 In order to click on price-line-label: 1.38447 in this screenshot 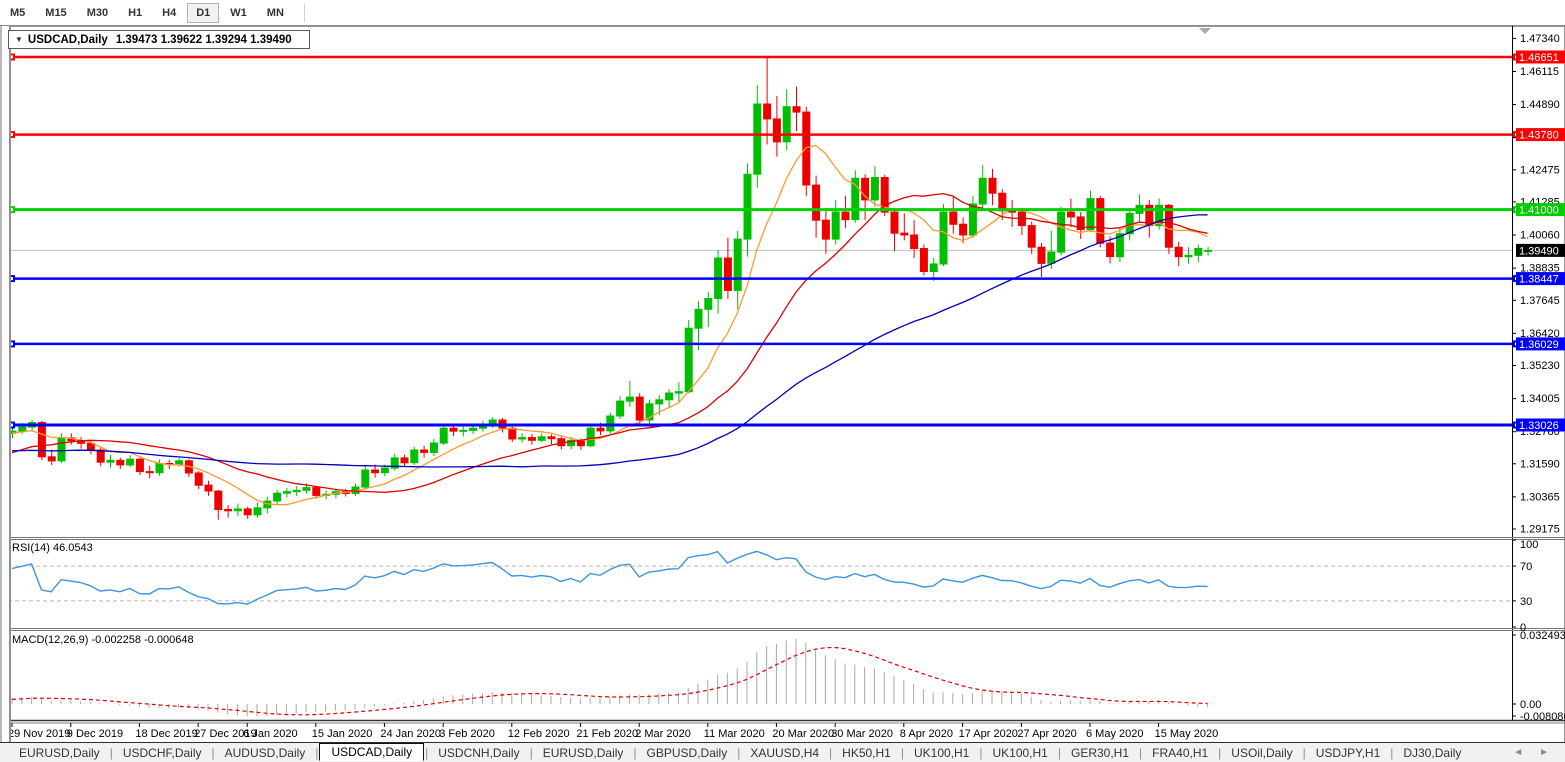, I will do `click(1540, 279)`.